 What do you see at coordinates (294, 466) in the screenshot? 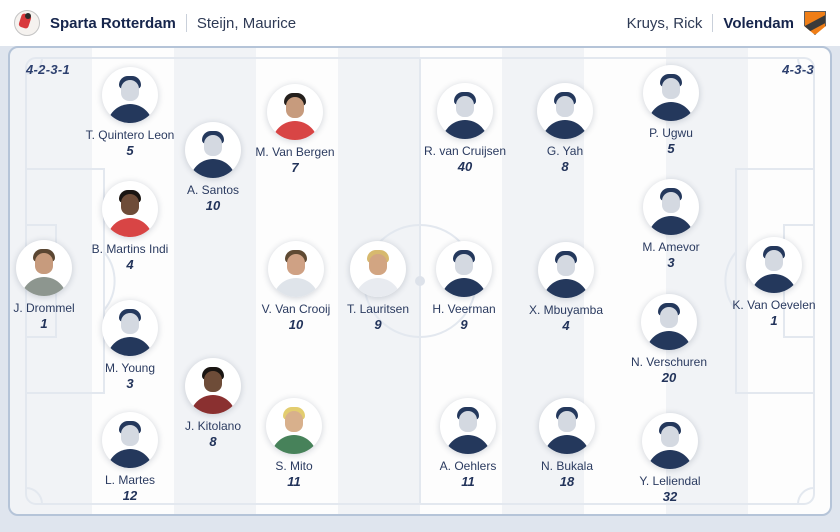
I see `player-name: S. Mito` at bounding box center [294, 466].